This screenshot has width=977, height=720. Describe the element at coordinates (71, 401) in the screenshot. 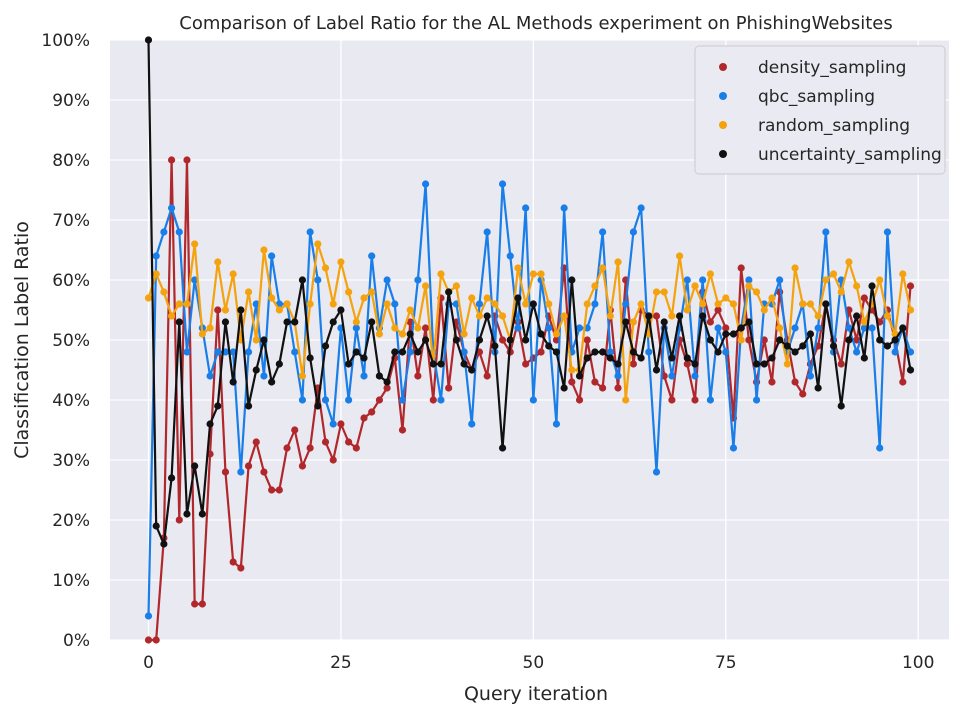

I see `y-tick-label: 40%` at that location.